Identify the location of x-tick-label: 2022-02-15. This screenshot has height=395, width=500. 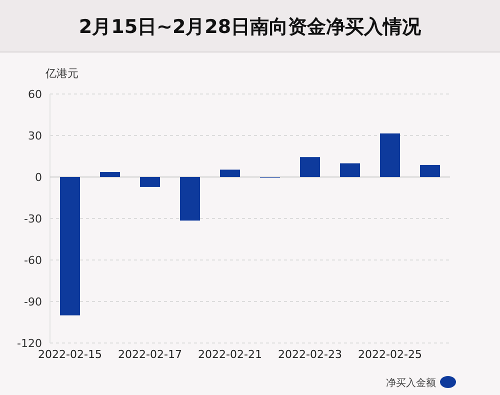
(70, 354).